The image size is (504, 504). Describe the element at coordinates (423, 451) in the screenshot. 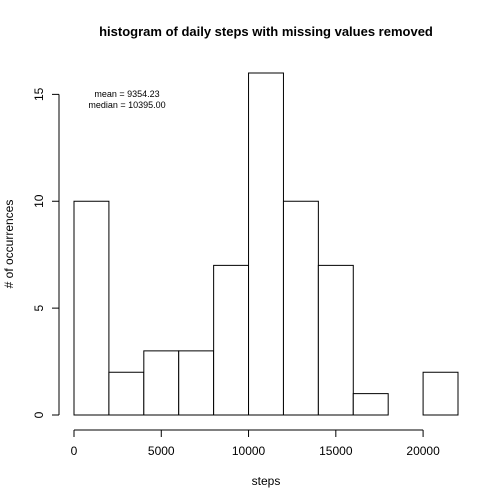

I see `x-tick-label-4: 20000` at that location.